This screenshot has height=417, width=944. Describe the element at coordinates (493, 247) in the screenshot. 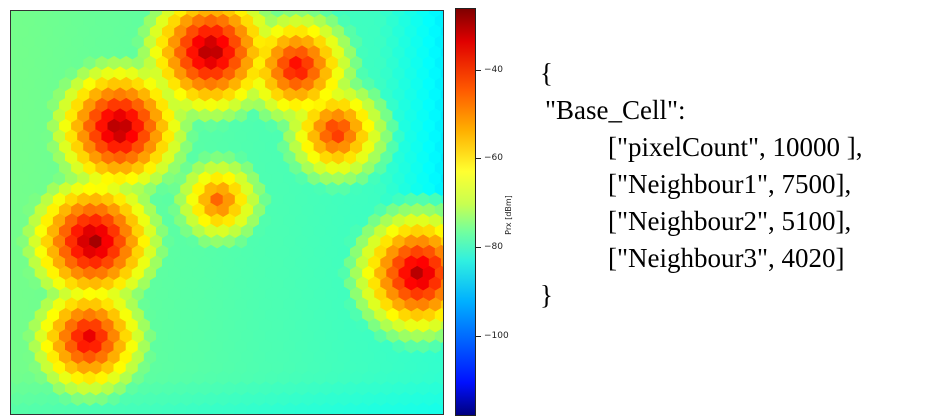

I see `colorbar-tick-label: −80` at that location.